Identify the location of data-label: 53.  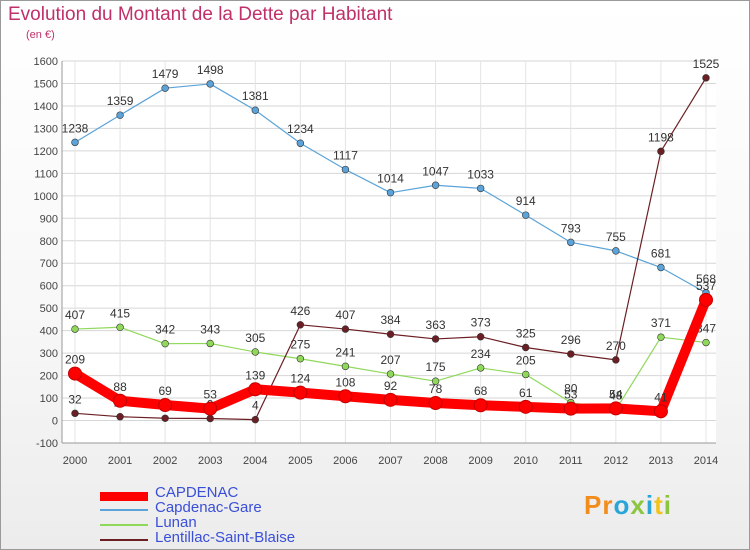
(211, 395).